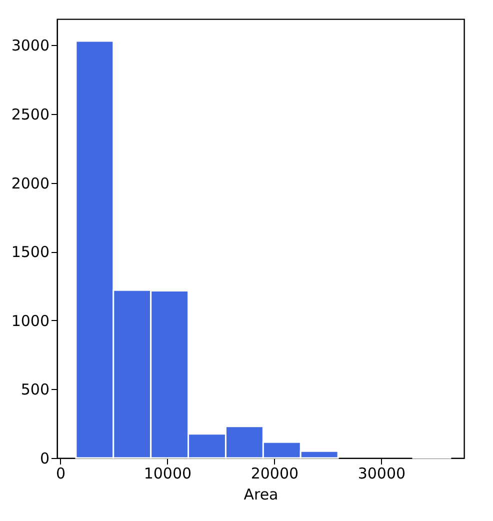  Describe the element at coordinates (61, 473) in the screenshot. I see `x-tick-label: 0` at that location.